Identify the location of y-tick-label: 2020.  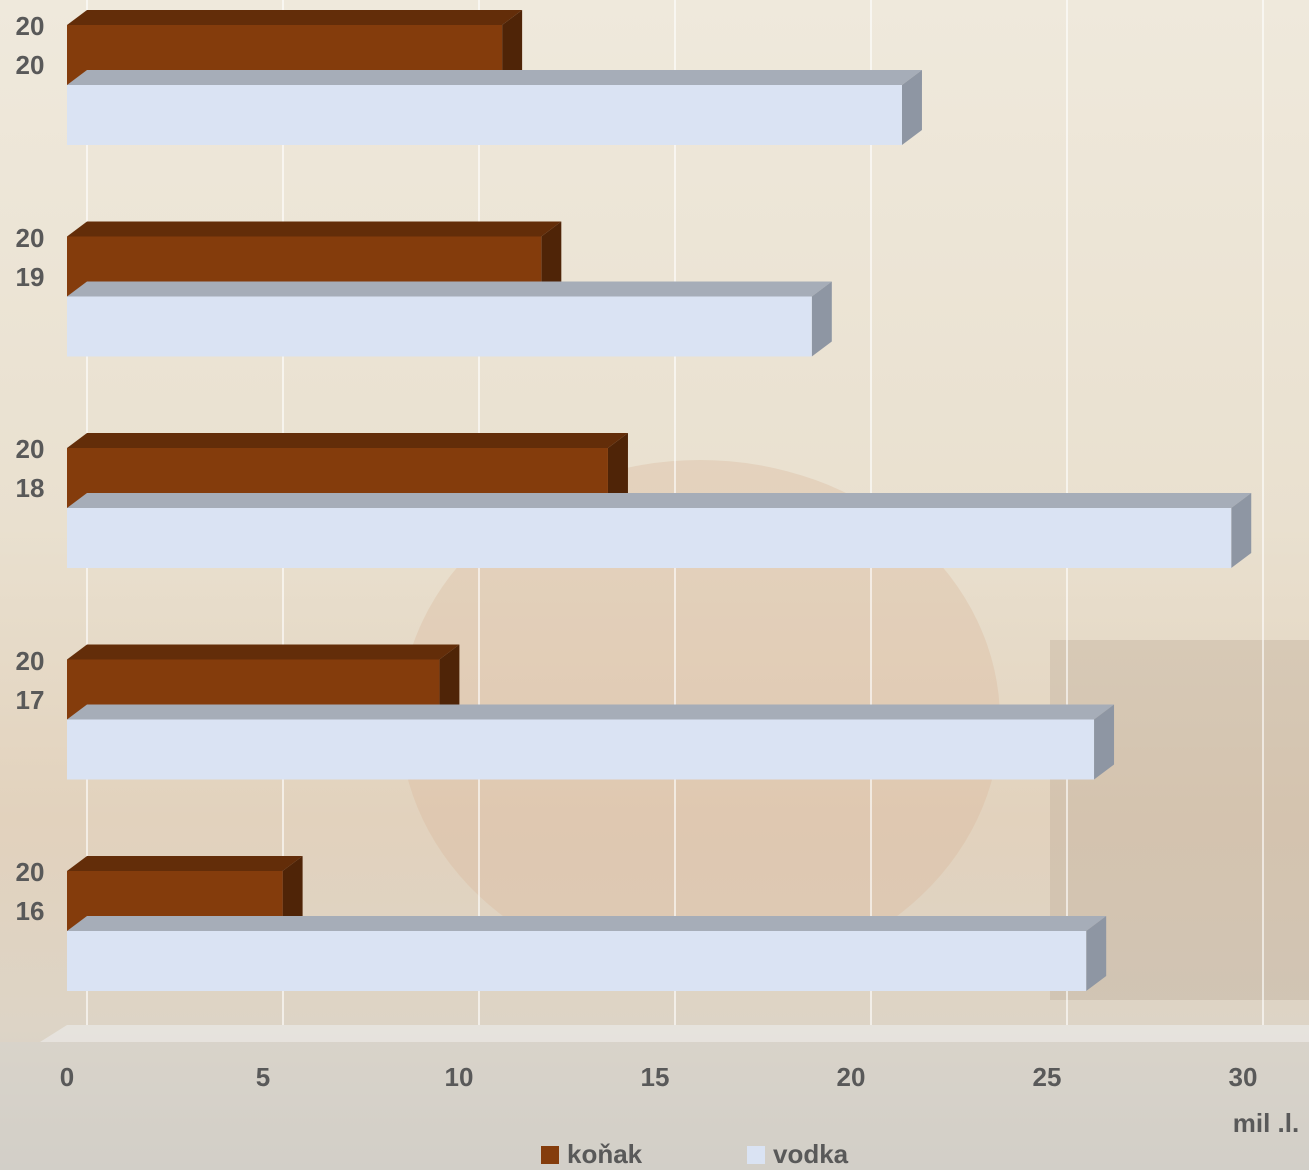
(30, 45).